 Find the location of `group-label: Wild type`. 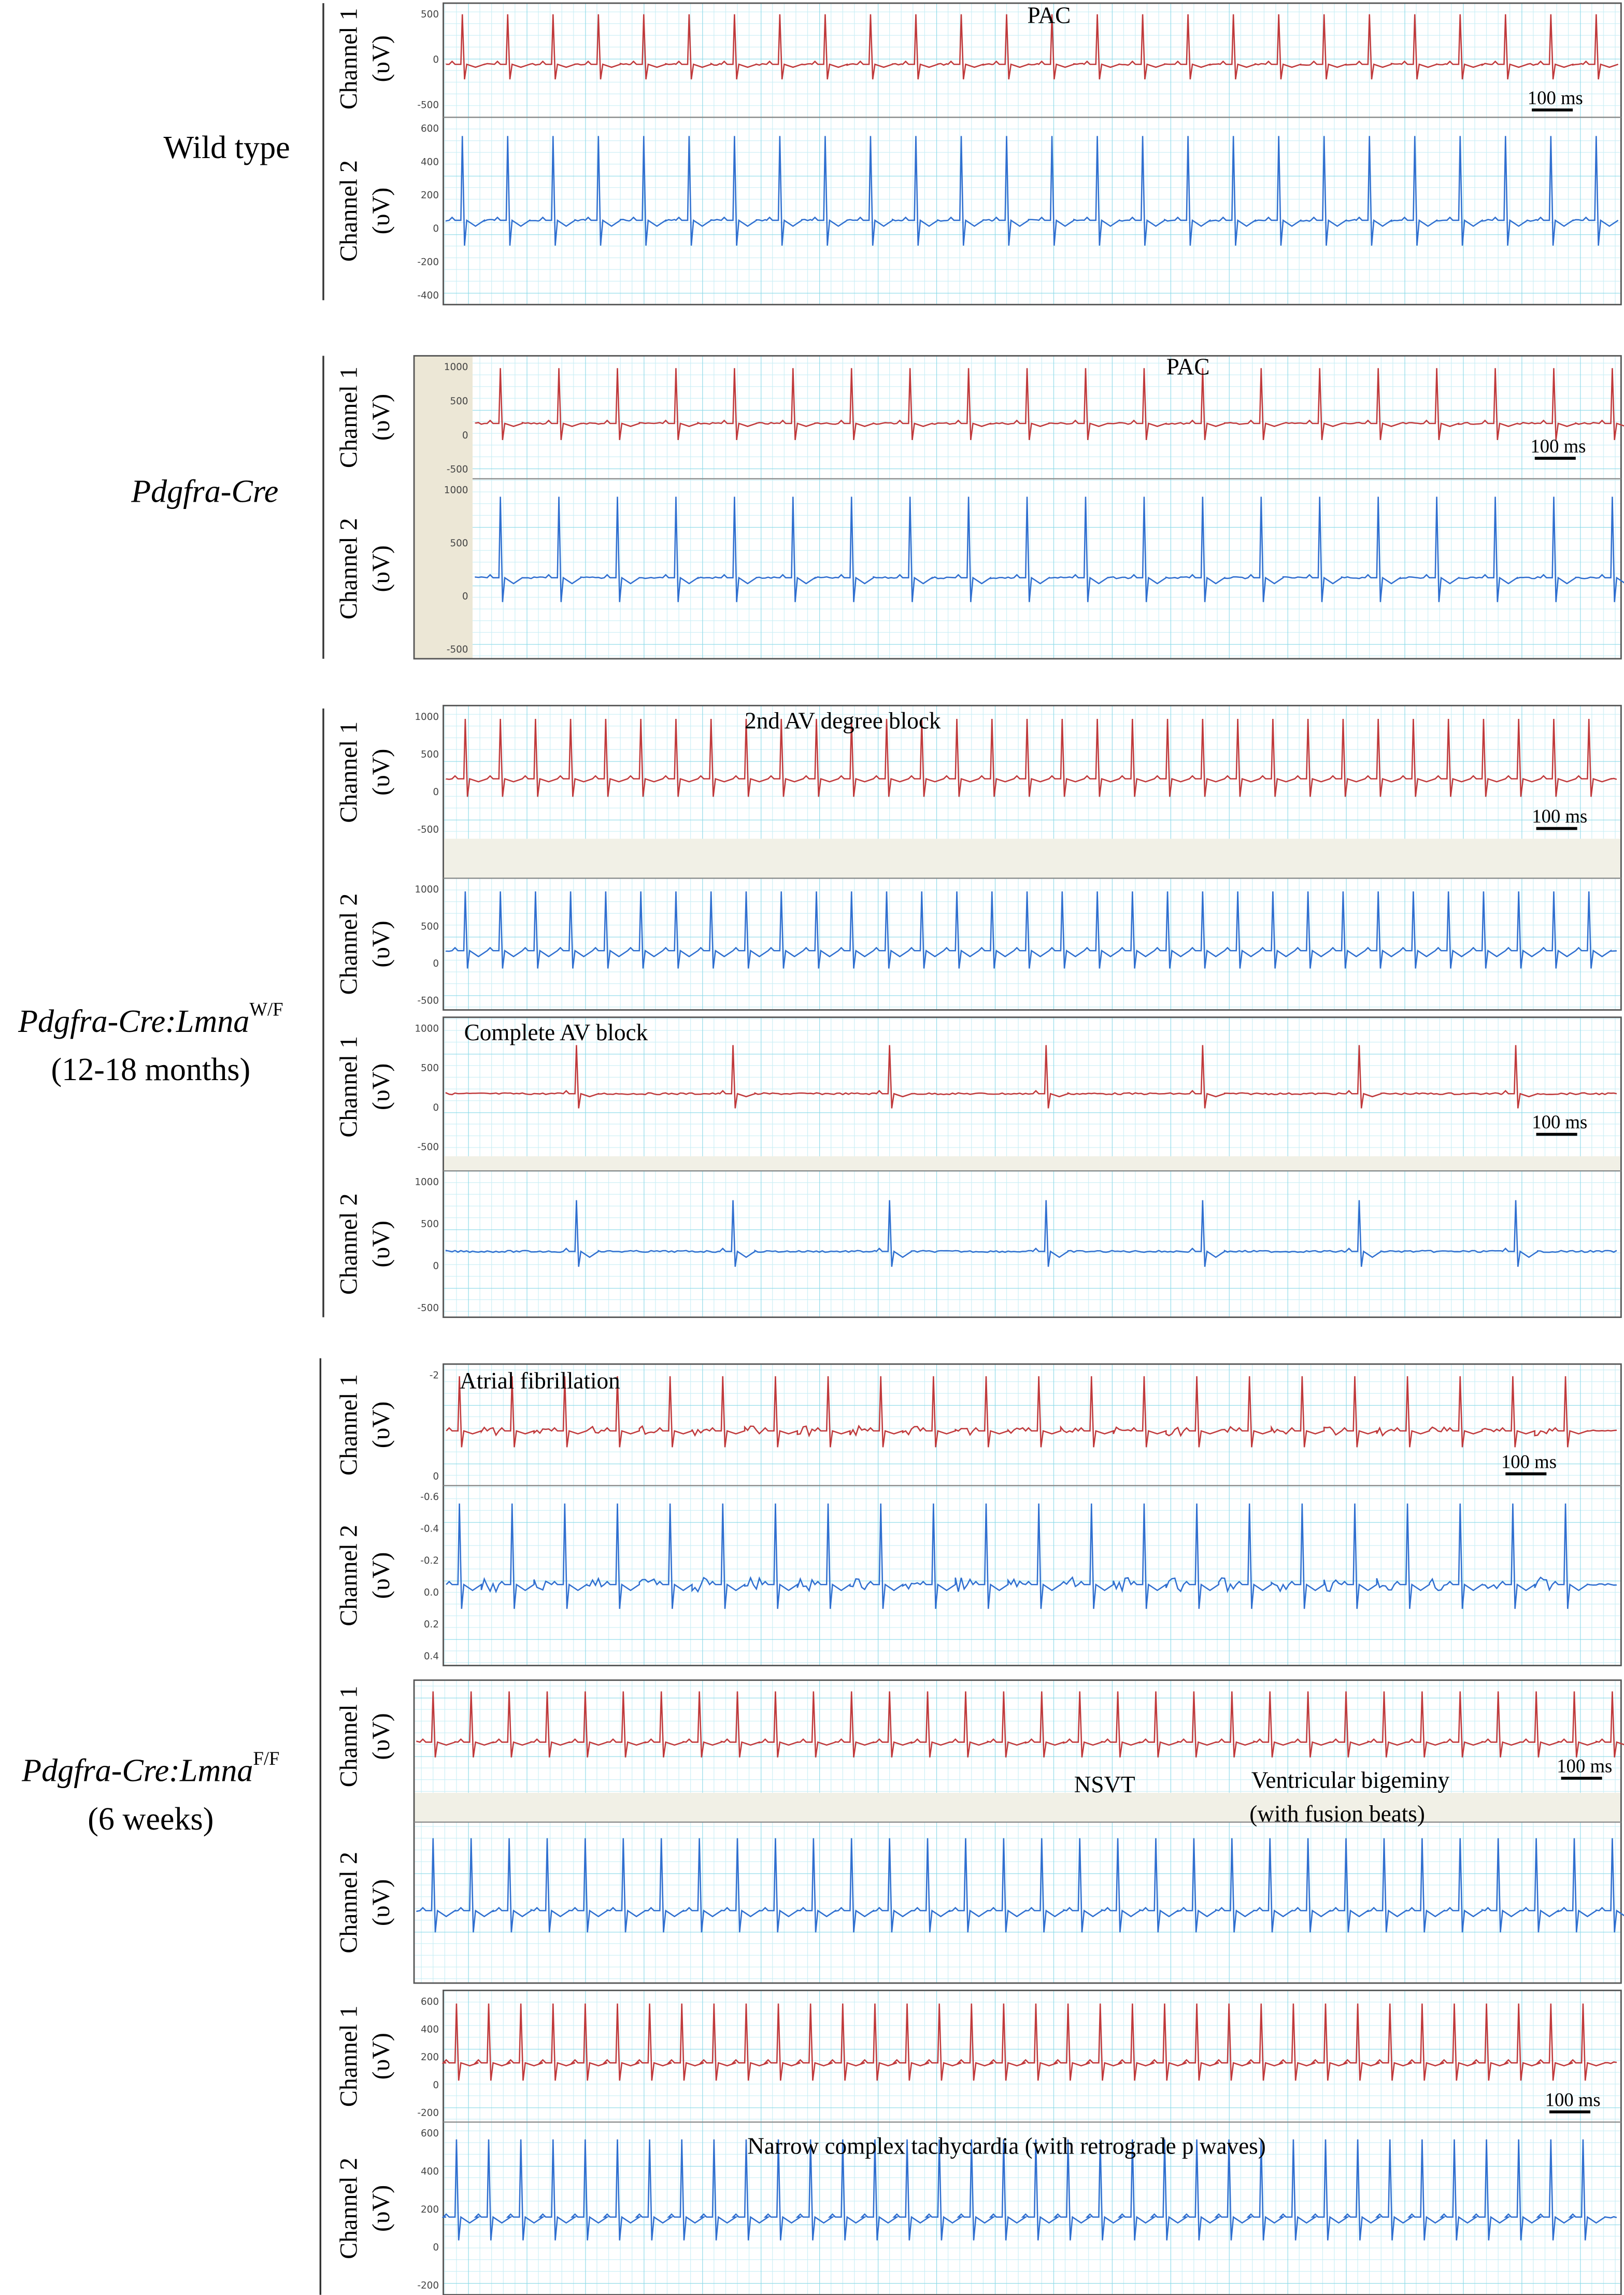

group-label: Wild type is located at coordinates (227, 147).